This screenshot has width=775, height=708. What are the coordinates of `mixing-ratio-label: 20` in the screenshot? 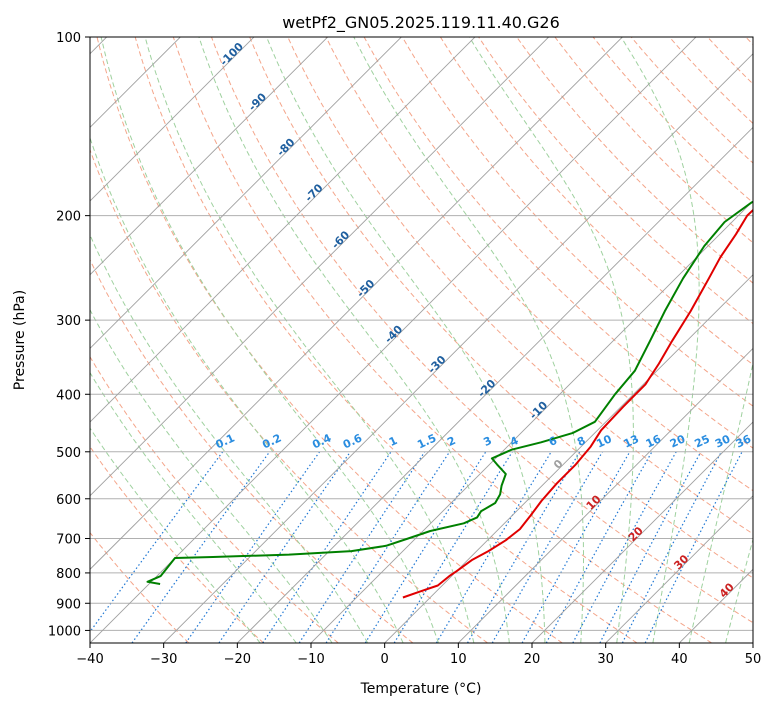 It's located at (678, 441).